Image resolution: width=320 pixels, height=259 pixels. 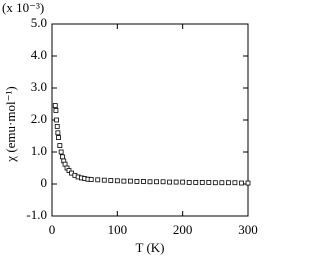 I want to click on y-tick-label: 4.0, so click(x=39, y=54).